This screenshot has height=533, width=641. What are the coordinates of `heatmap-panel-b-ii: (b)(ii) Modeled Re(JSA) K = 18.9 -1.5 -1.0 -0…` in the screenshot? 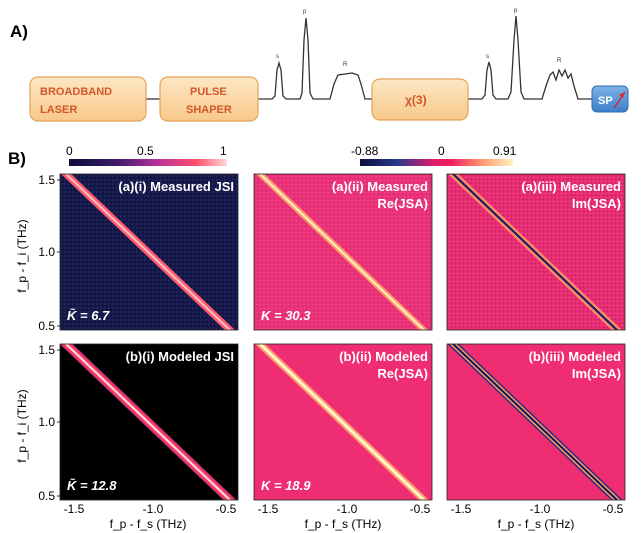 It's located at (343, 429).